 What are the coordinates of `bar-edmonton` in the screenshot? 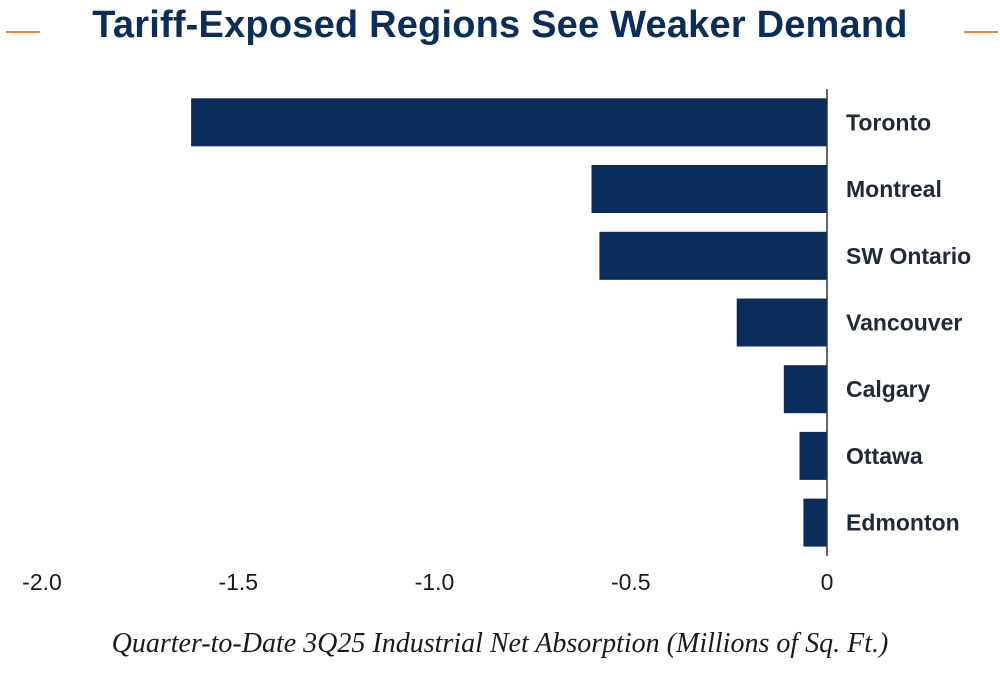 It's located at (815, 522).